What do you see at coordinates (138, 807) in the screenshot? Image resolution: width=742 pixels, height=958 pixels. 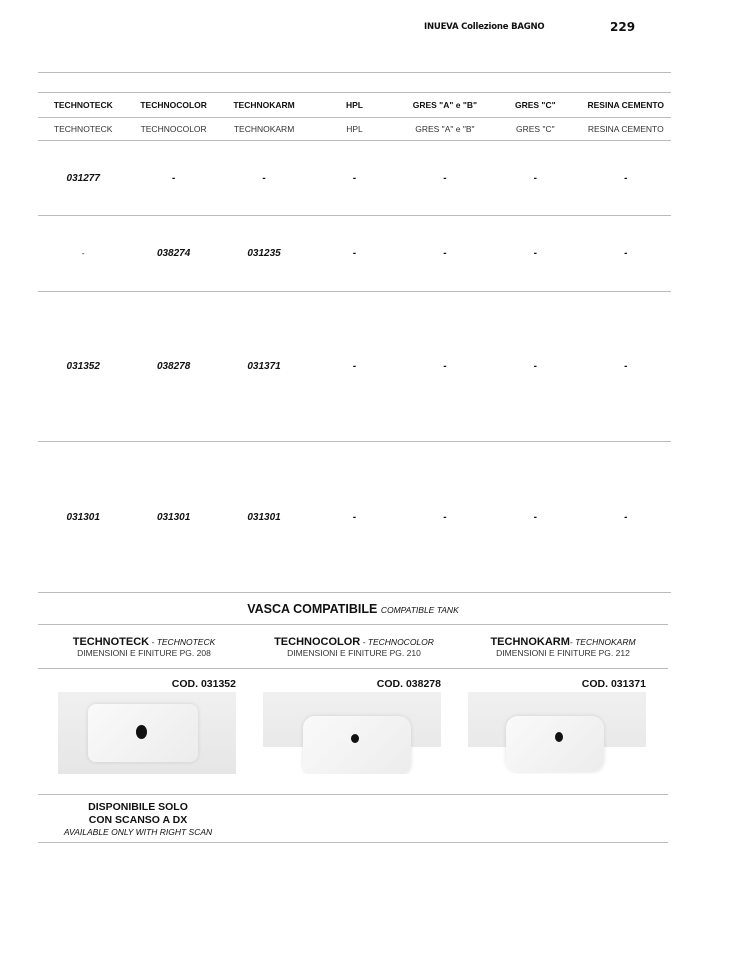 I see `note-line: DISPONIBILE SOLO` at bounding box center [138, 807].